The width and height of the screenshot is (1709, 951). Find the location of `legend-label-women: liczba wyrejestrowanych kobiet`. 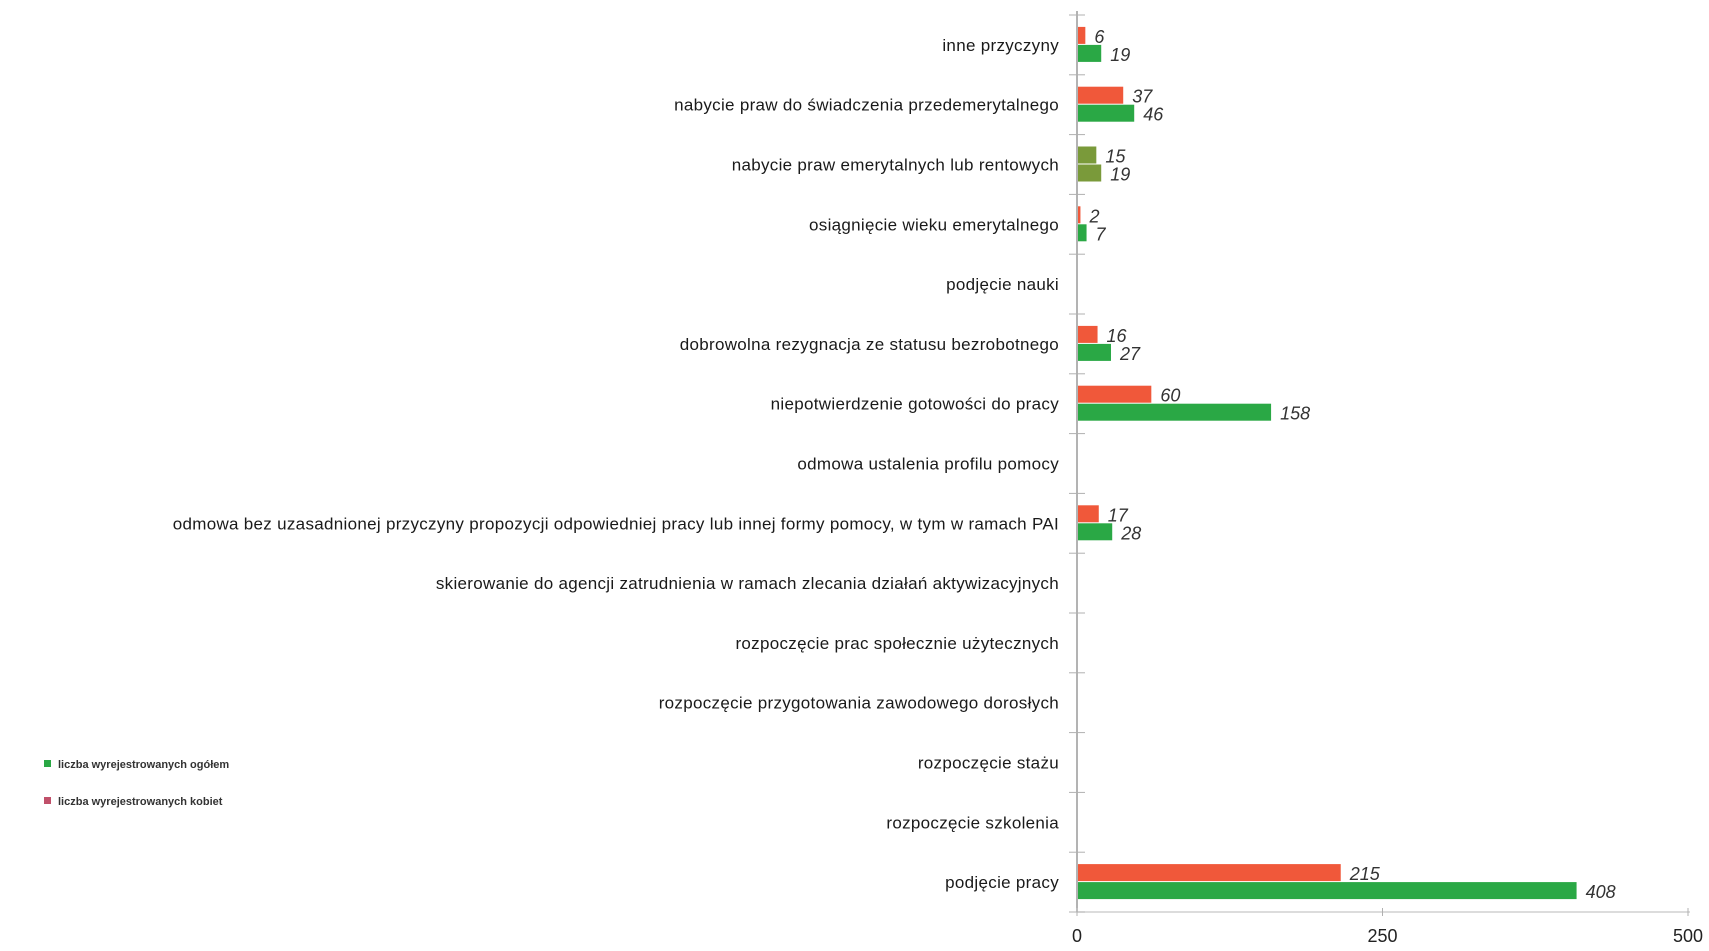

legend-label-women: liczba wyrejestrowanych kobiet is located at coordinates (140, 802).